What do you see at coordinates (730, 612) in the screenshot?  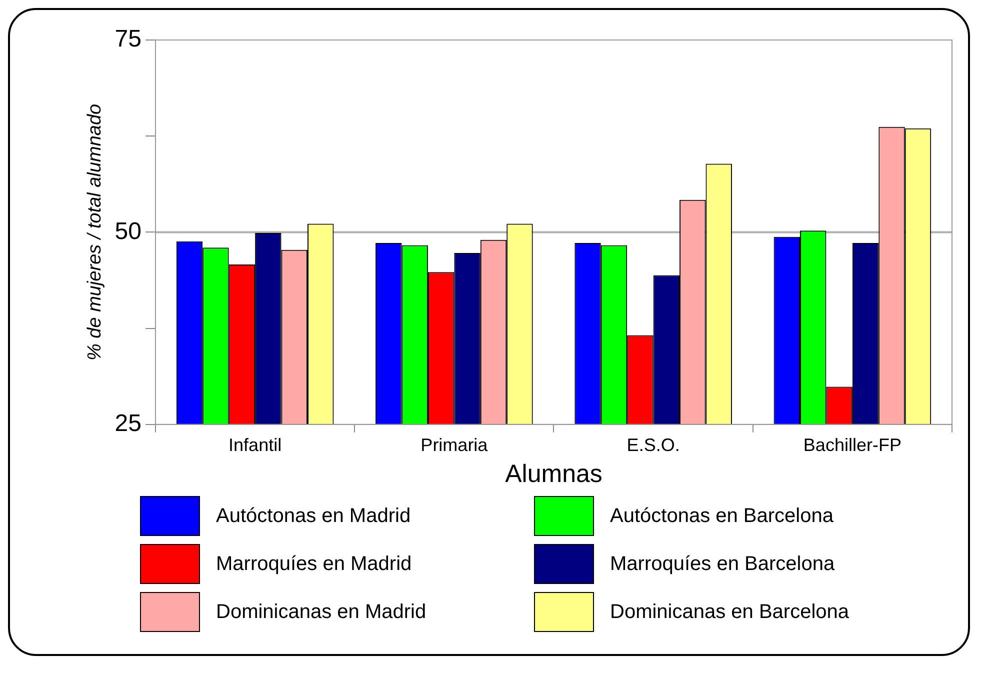 I see `legend-label: Dominicanas en Barcelona` at bounding box center [730, 612].